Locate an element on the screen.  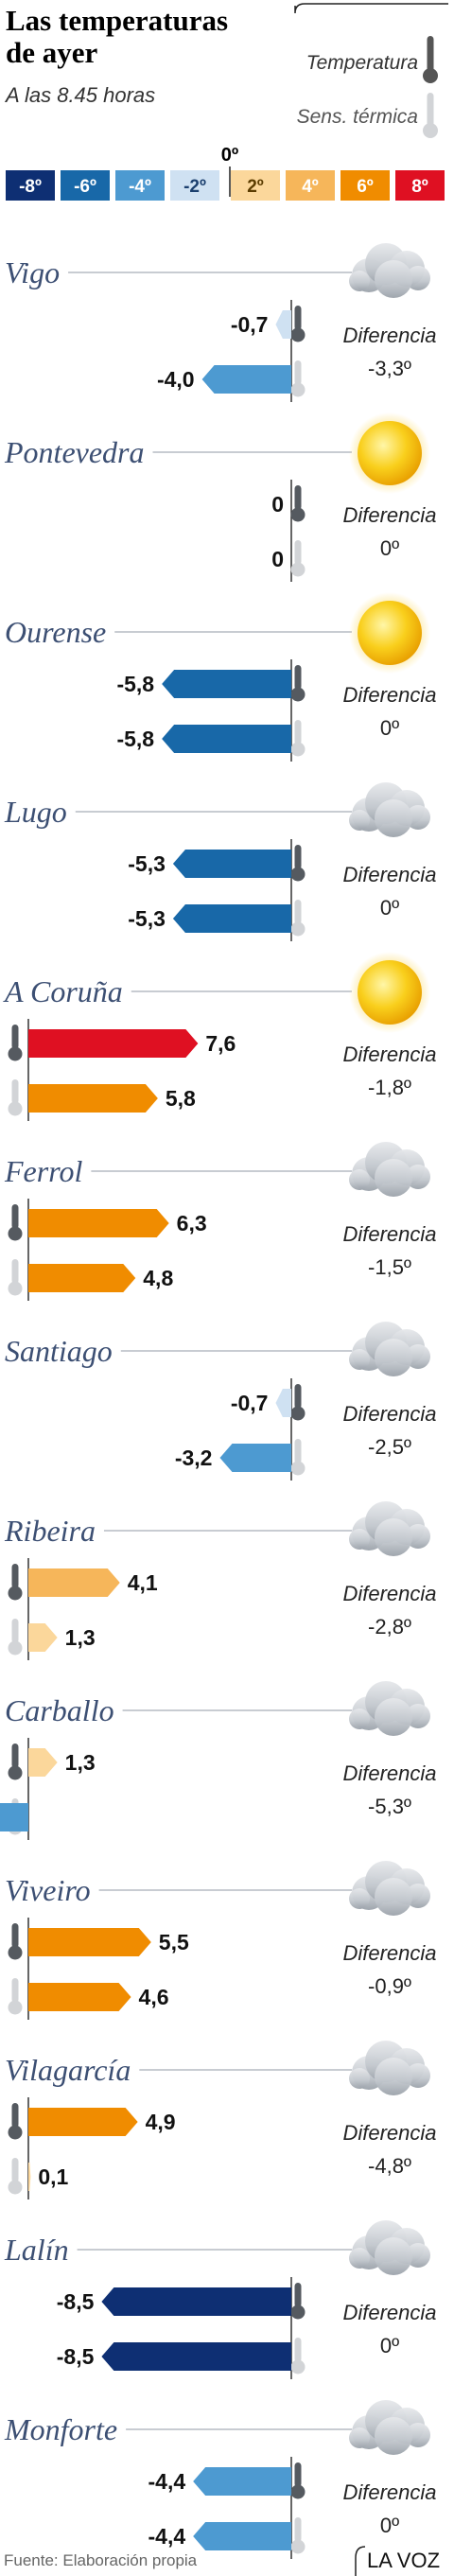
city-name: Lugo is located at coordinates (35, 812).